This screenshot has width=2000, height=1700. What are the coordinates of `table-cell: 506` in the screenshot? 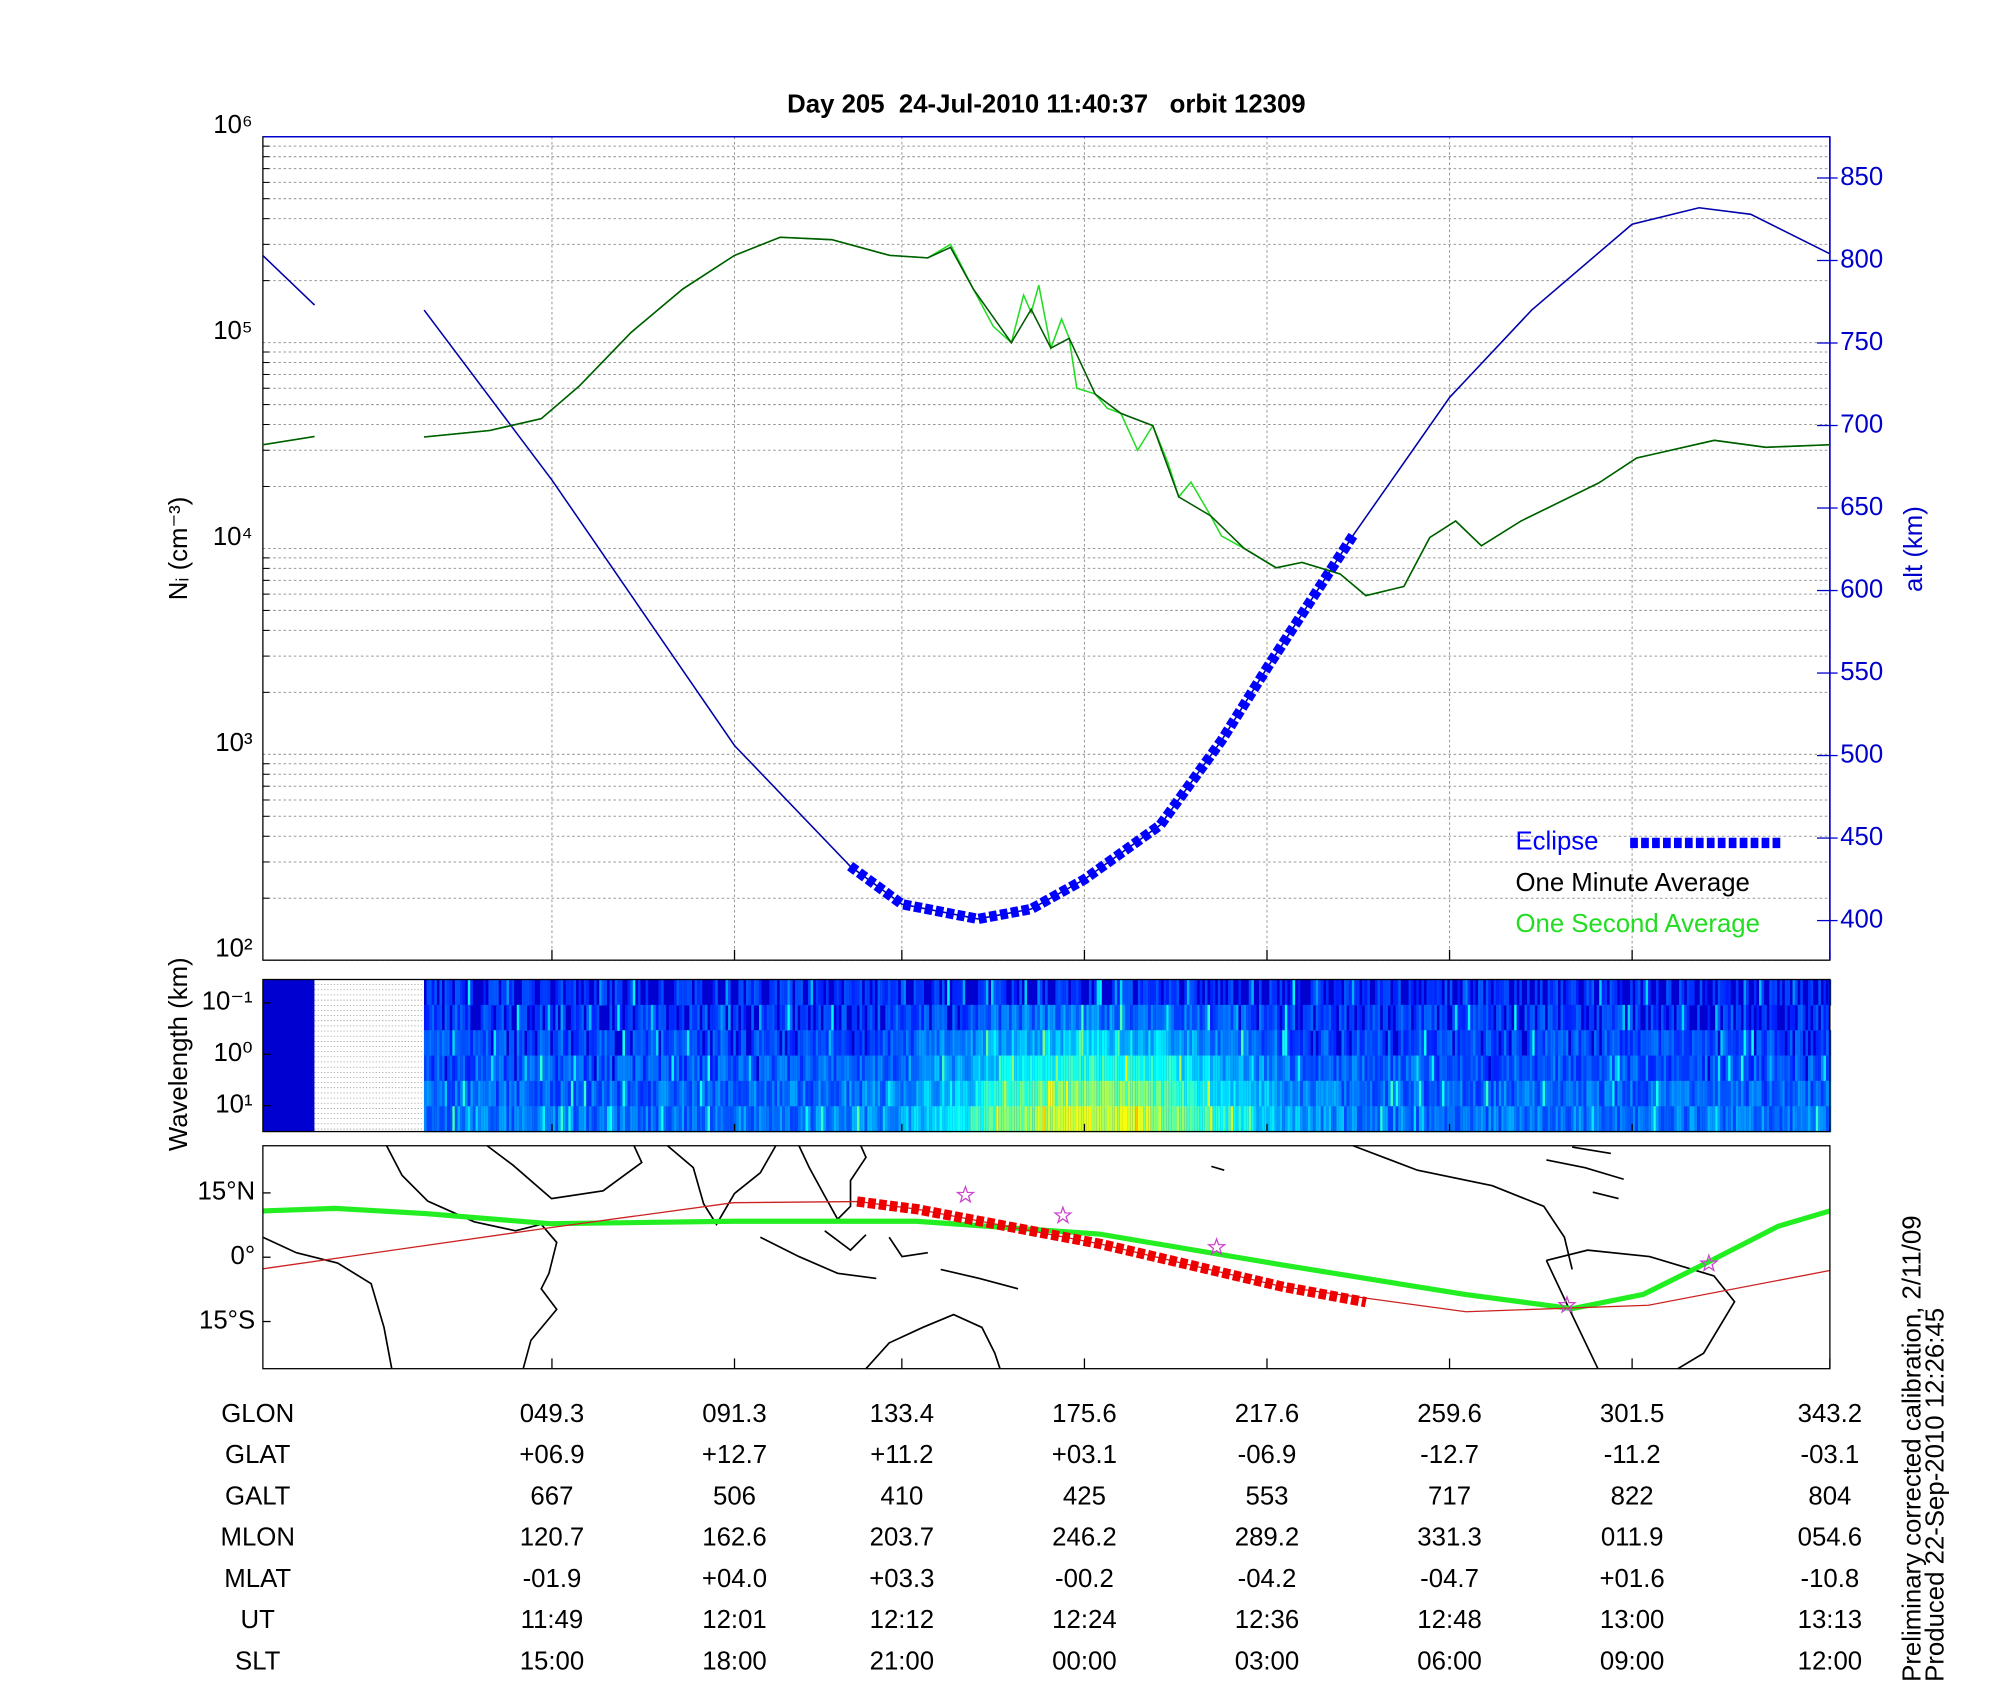 It's located at (734, 1496).